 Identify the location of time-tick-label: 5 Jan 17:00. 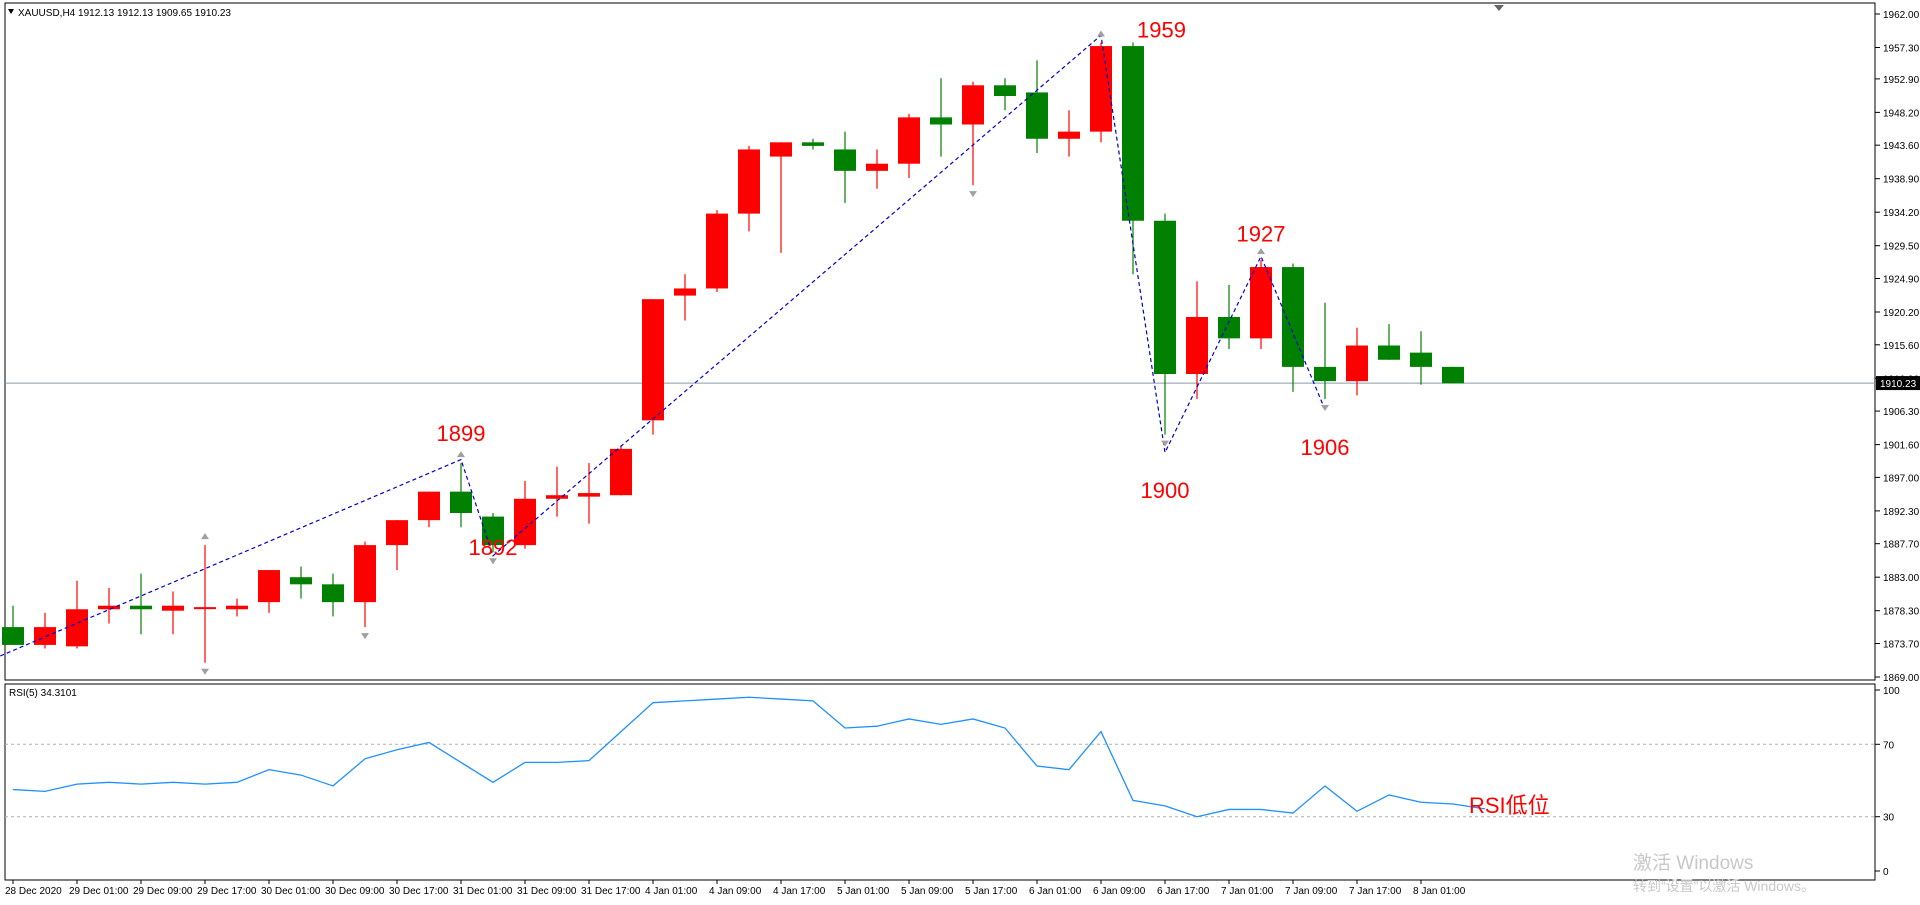
(991, 891).